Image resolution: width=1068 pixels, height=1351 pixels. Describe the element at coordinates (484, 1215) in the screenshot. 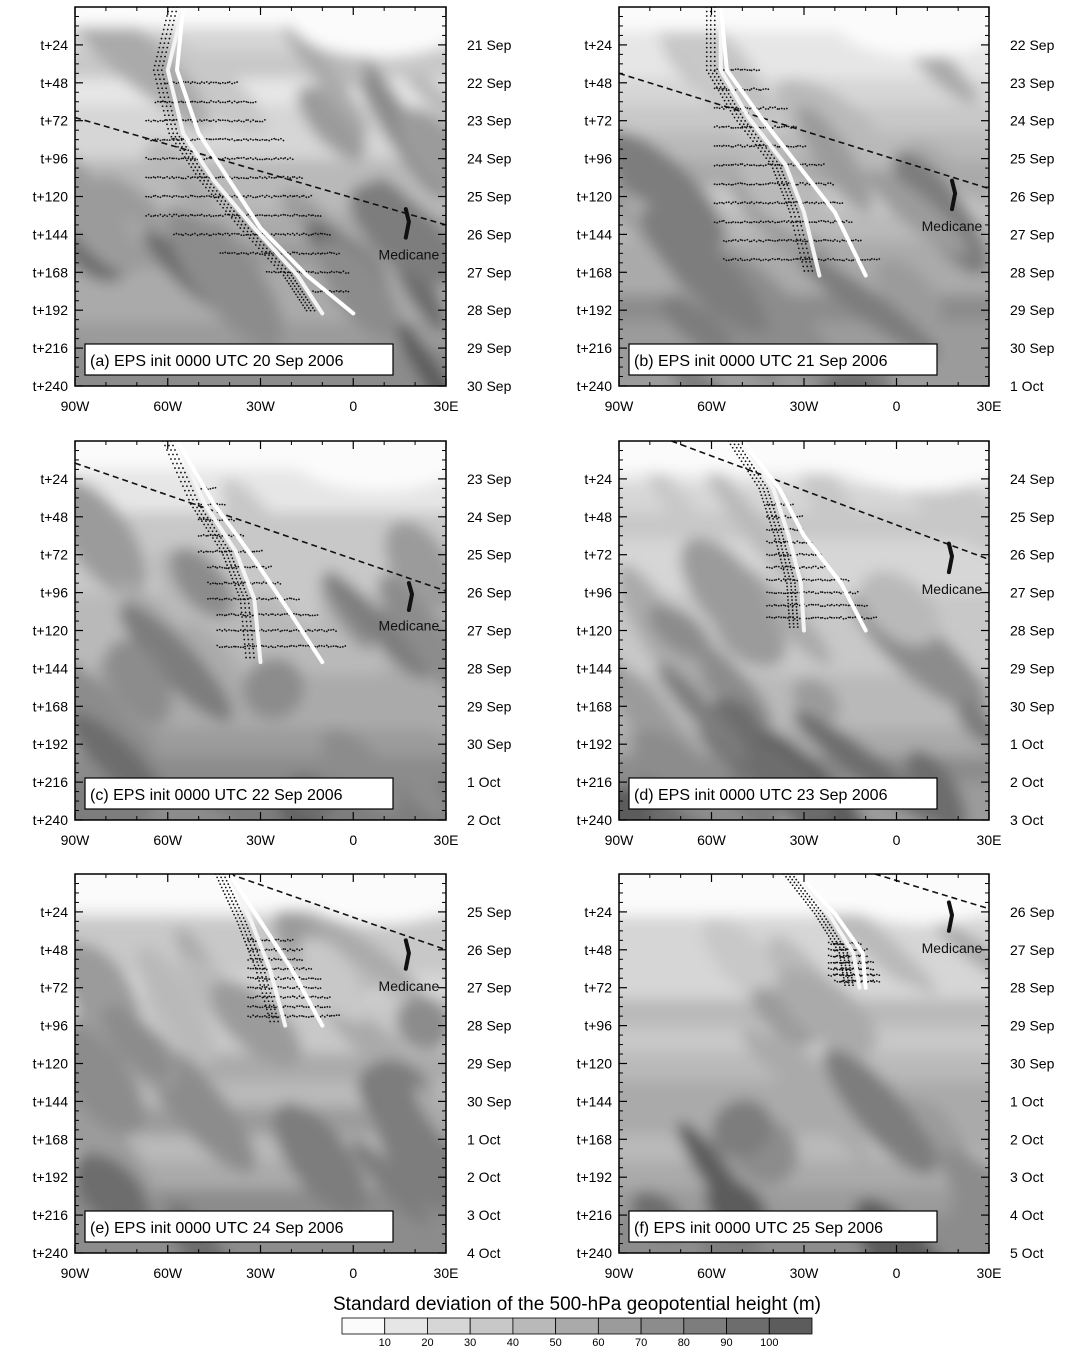

I see `y-tick-label-right: 3 Oct` at that location.